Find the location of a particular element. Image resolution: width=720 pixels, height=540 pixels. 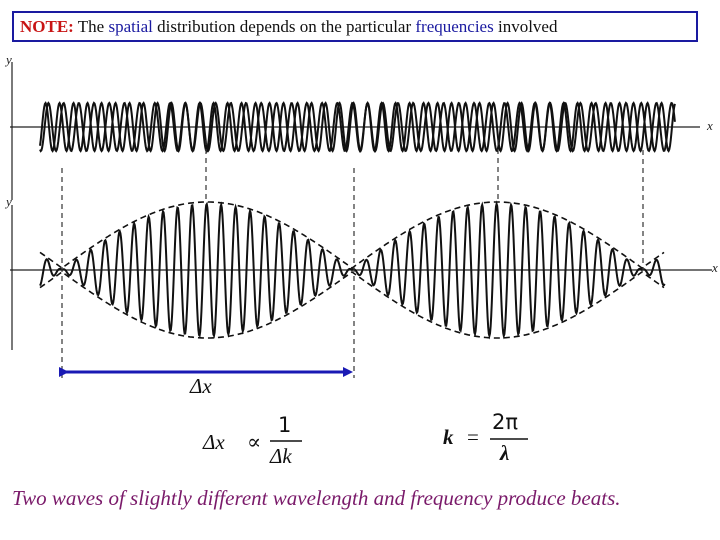

note-text-3: involved is located at coordinates (525, 26).